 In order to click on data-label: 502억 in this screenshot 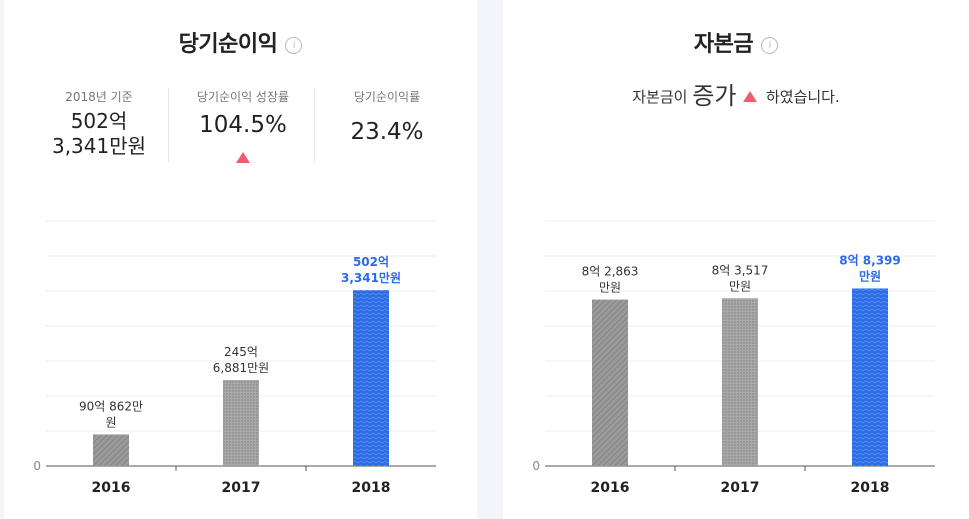, I will do `click(371, 262)`.